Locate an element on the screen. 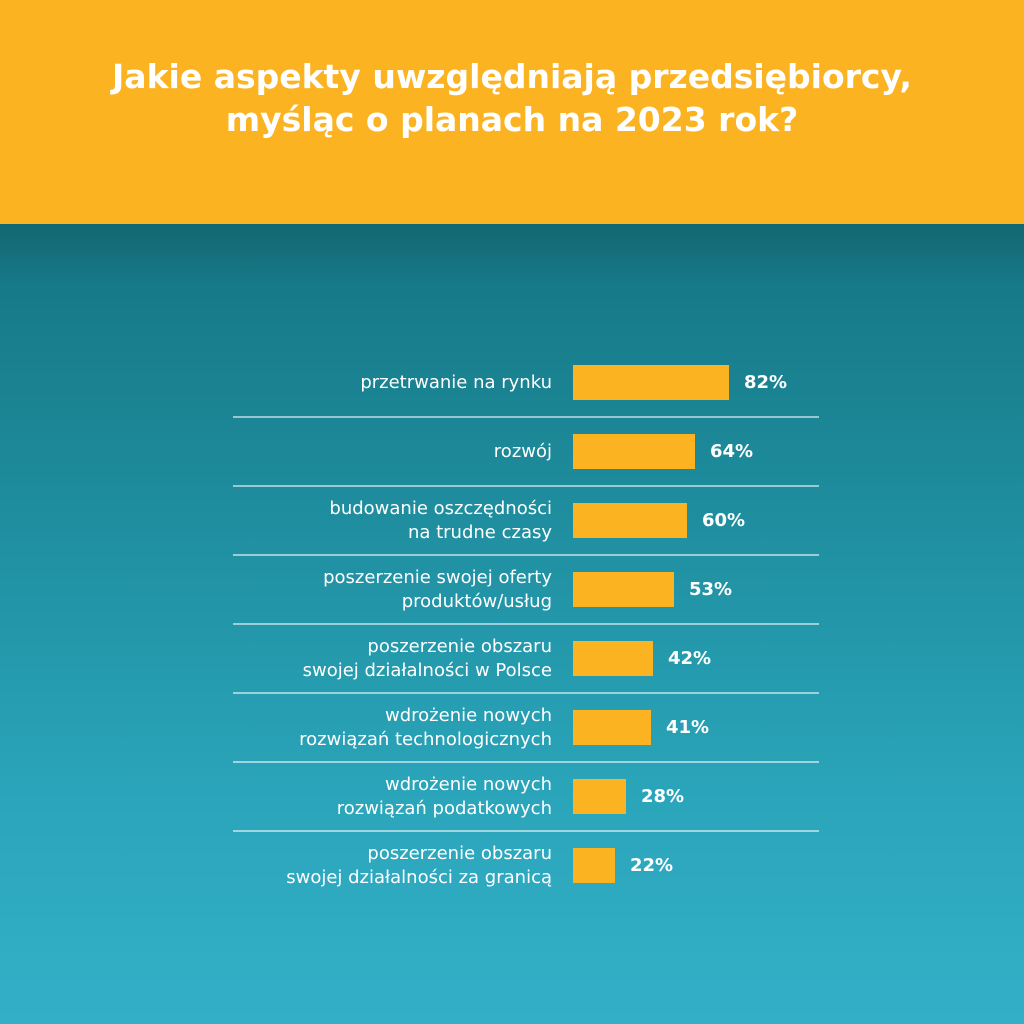 The height and width of the screenshot is (1024, 1024). value-label: 28% is located at coordinates (663, 796).